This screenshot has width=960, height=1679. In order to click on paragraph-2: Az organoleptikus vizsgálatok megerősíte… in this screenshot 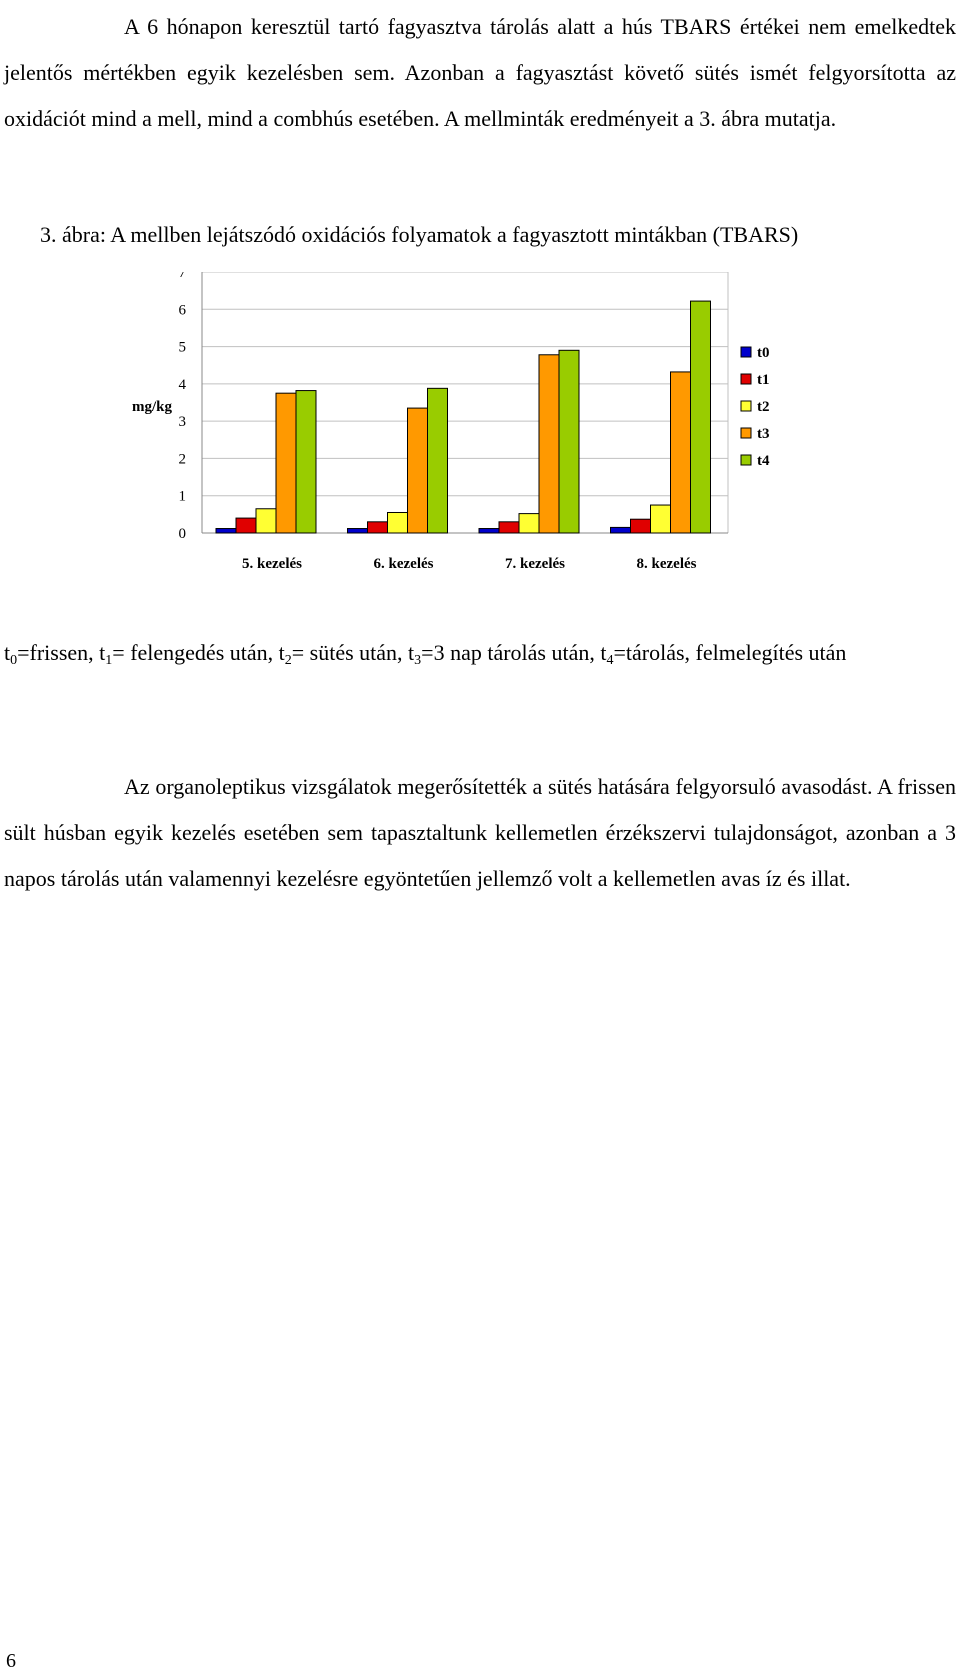, I will do `click(480, 833)`.